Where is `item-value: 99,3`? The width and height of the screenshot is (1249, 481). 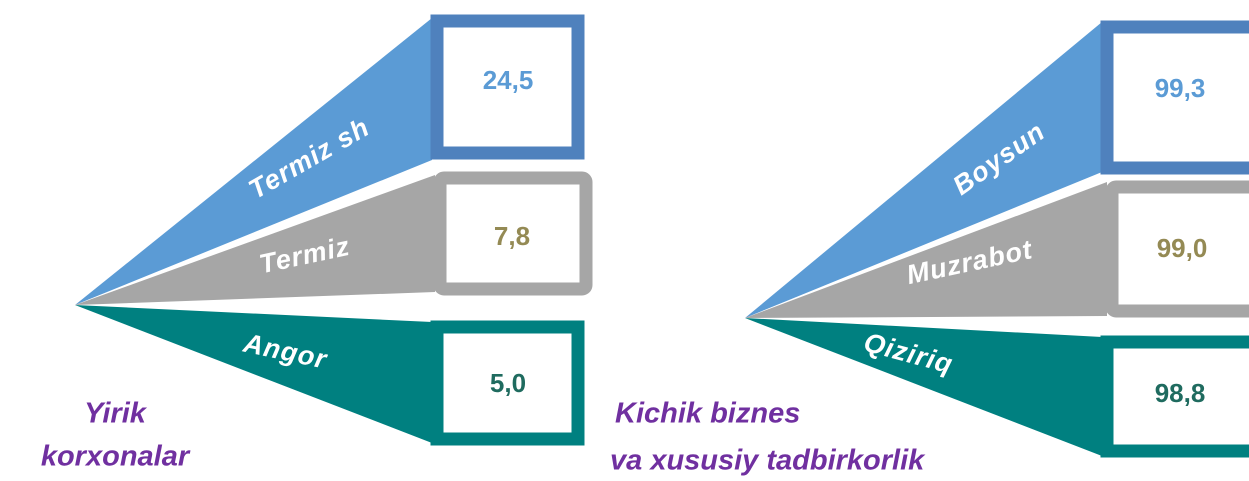 item-value: 99,3 is located at coordinates (1180, 88).